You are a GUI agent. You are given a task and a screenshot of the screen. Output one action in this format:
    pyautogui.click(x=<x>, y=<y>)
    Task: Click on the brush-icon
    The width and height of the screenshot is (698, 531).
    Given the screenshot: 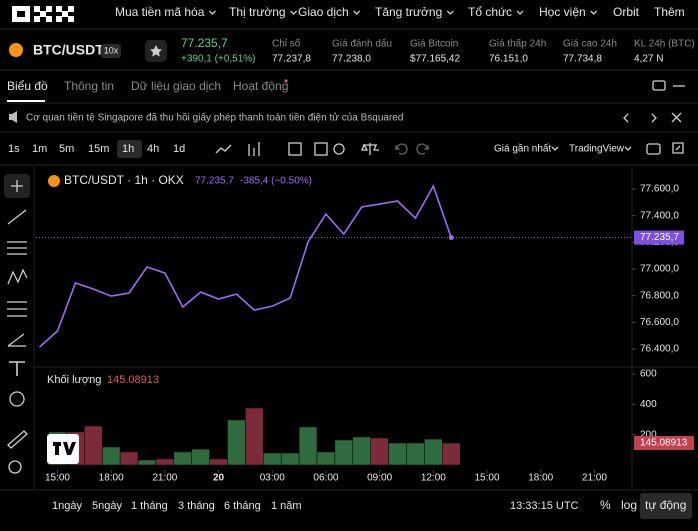 What is the action you would take?
    pyautogui.click(x=16, y=340)
    